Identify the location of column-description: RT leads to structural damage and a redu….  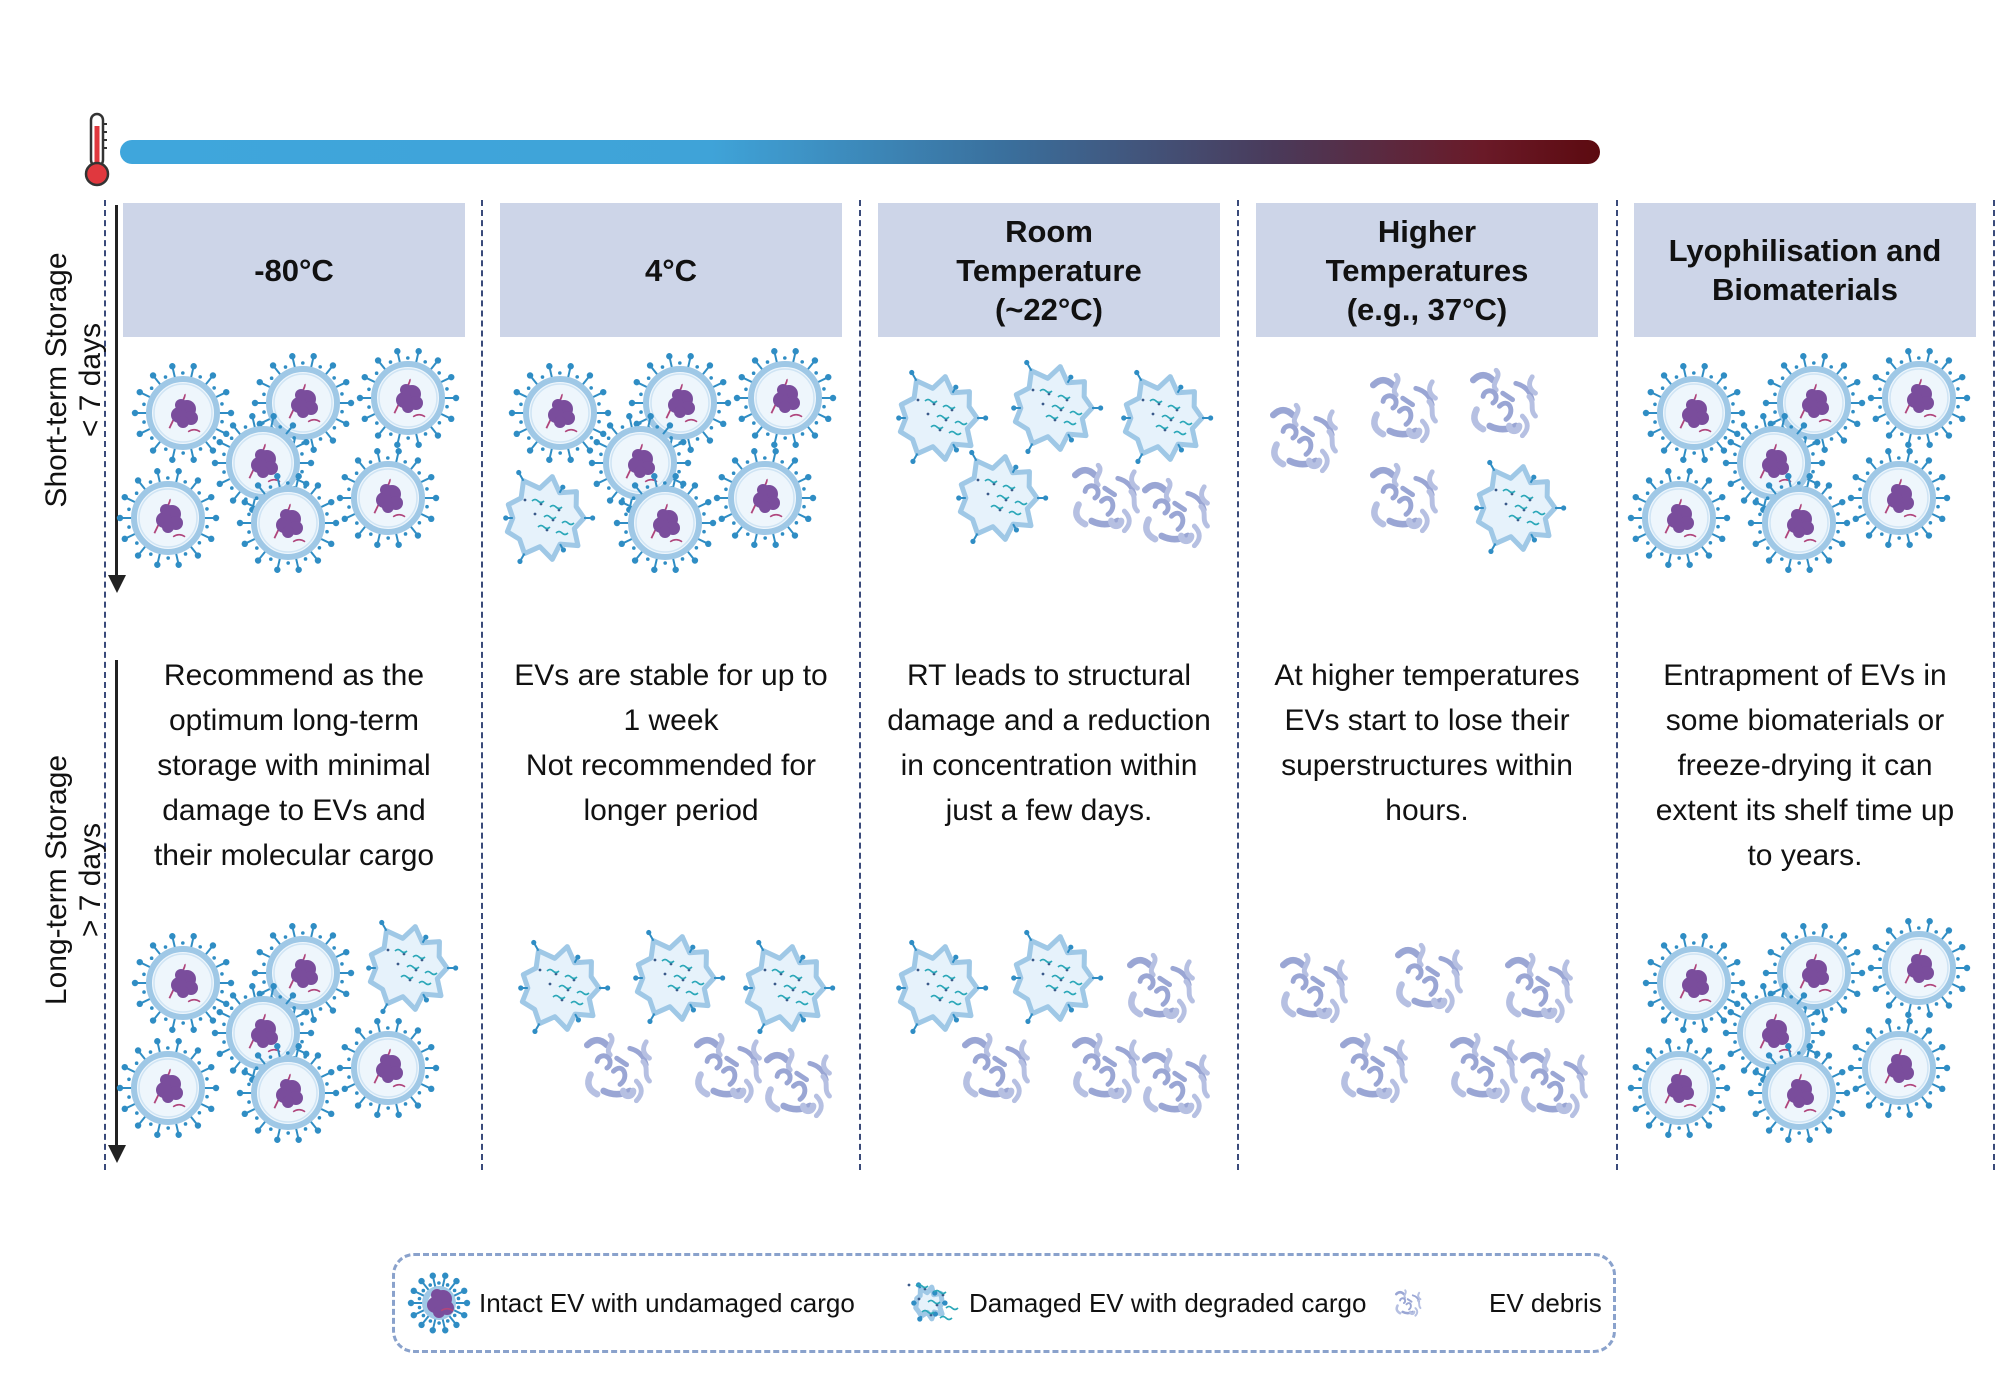
(1049, 743).